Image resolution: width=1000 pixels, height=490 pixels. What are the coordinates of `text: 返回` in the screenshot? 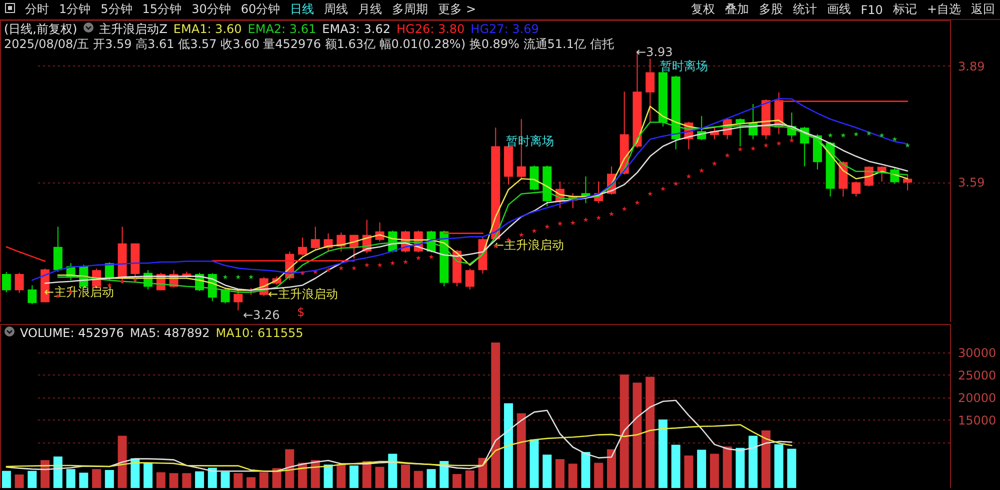 It's located at (983, 9).